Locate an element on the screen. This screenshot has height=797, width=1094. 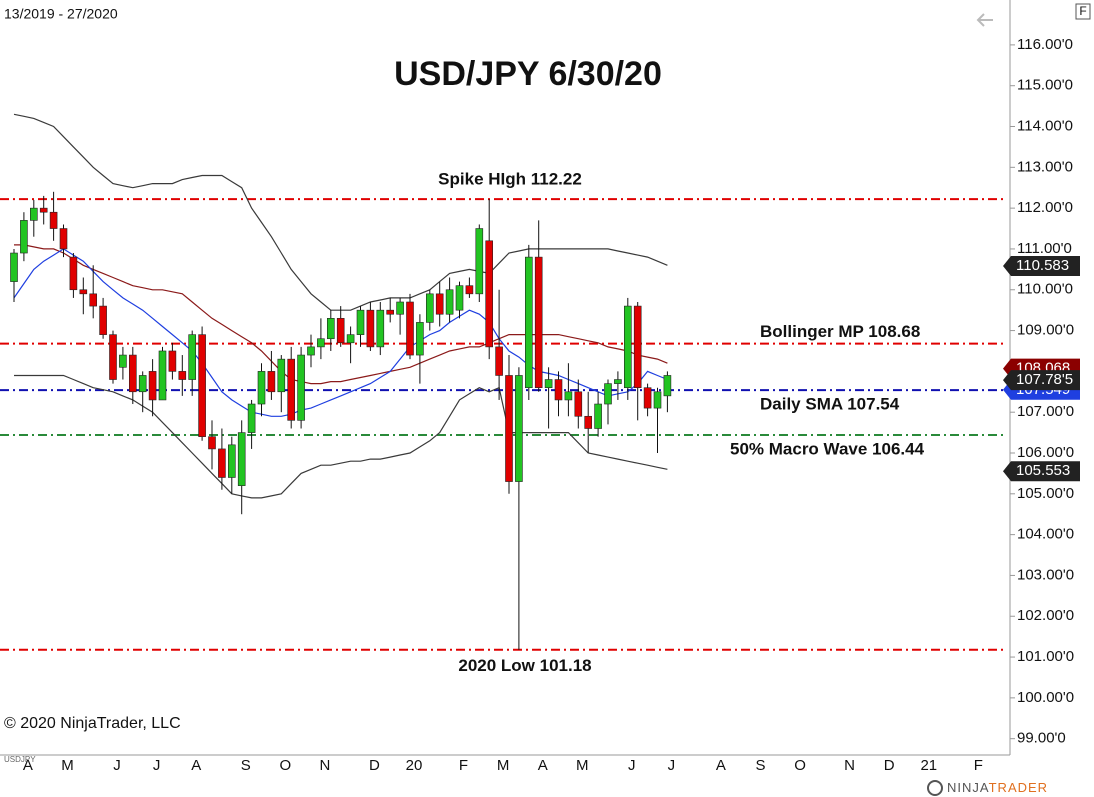
y-tick-label: 111.00'0 is located at coordinates (1044, 248).